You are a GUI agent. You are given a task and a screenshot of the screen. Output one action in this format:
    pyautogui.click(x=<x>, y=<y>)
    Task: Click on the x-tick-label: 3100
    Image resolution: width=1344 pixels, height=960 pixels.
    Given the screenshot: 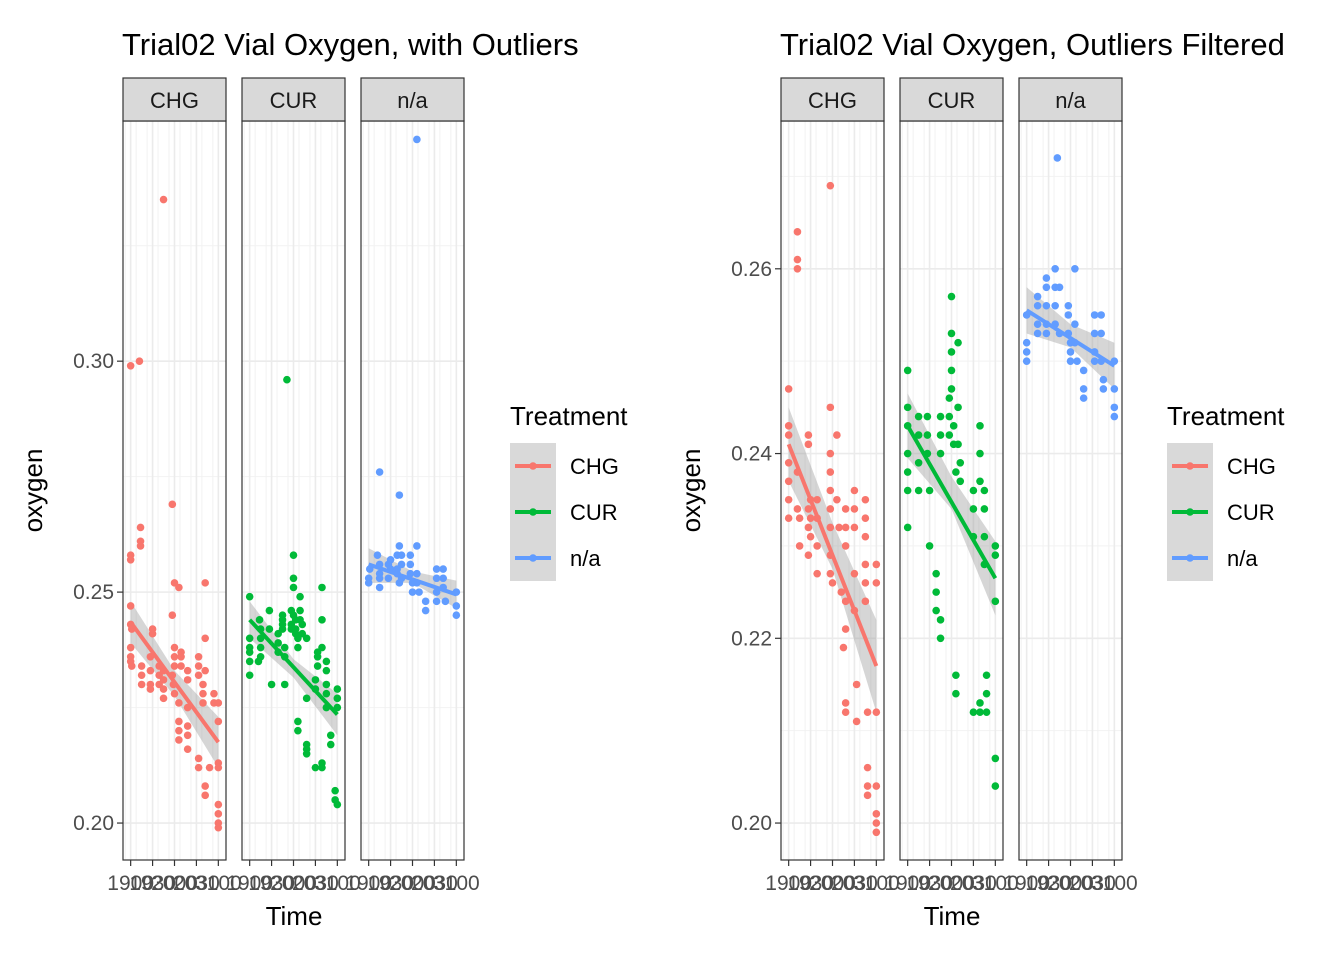 What is the action you would take?
    pyautogui.click(x=1114, y=883)
    